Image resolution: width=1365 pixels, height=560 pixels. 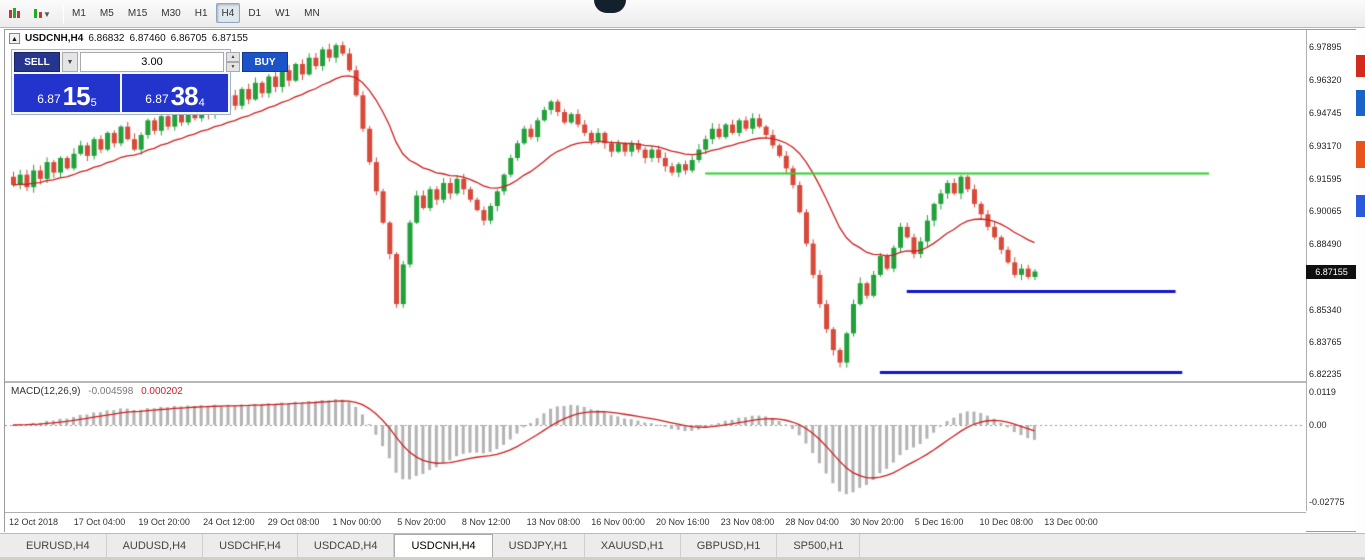 What do you see at coordinates (233, 67) in the screenshot?
I see `volume-down-icon: ▼` at bounding box center [233, 67].